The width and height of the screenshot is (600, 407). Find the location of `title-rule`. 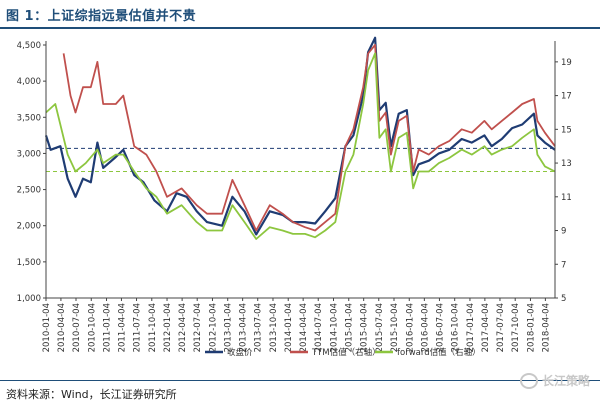

title-rule is located at coordinates (300, 28).